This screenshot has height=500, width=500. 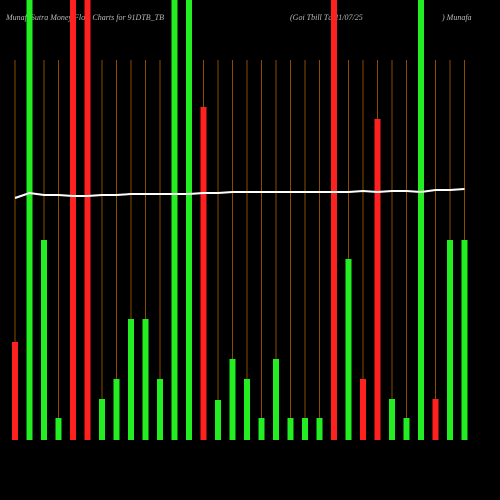 I want to click on chart-source: ) Munafa, so click(x=456, y=17).